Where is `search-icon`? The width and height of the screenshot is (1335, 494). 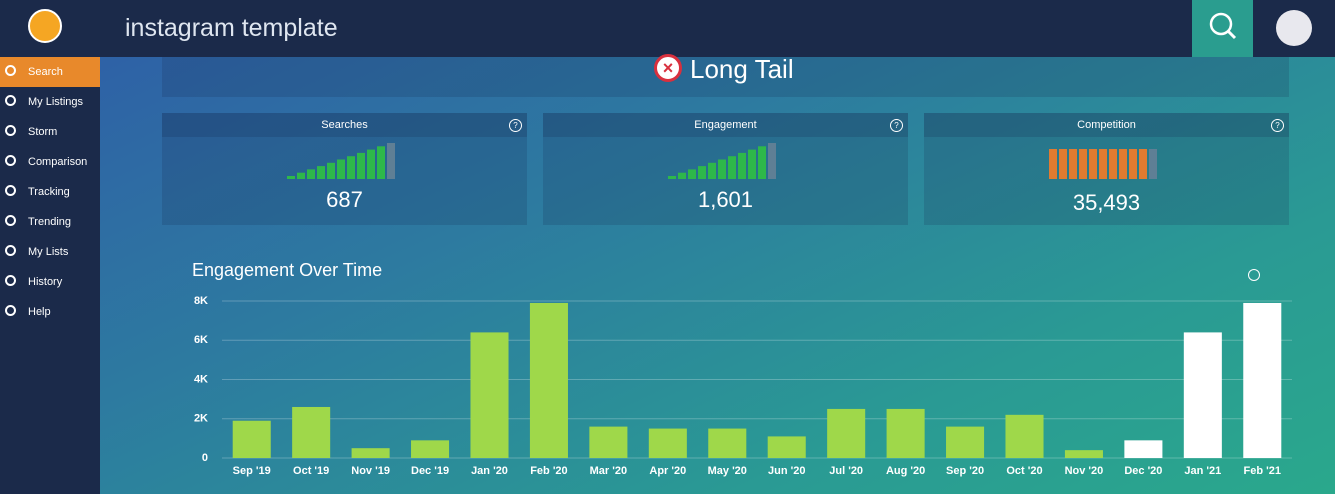 search-icon is located at coordinates (1223, 26).